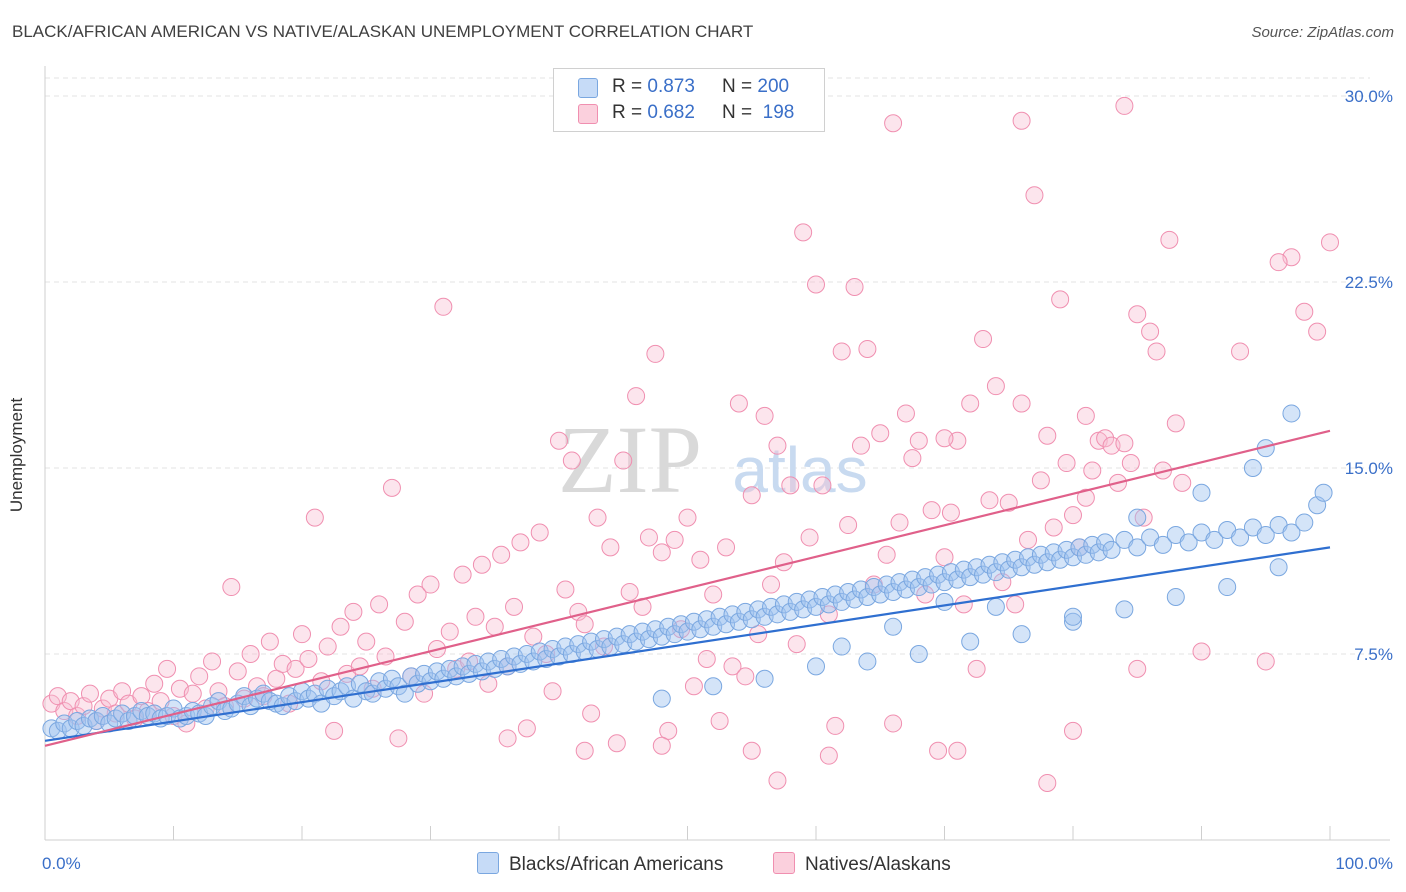  Describe the element at coordinates (16, 455) in the screenshot. I see `y-axis-label: Unemployment` at that location.